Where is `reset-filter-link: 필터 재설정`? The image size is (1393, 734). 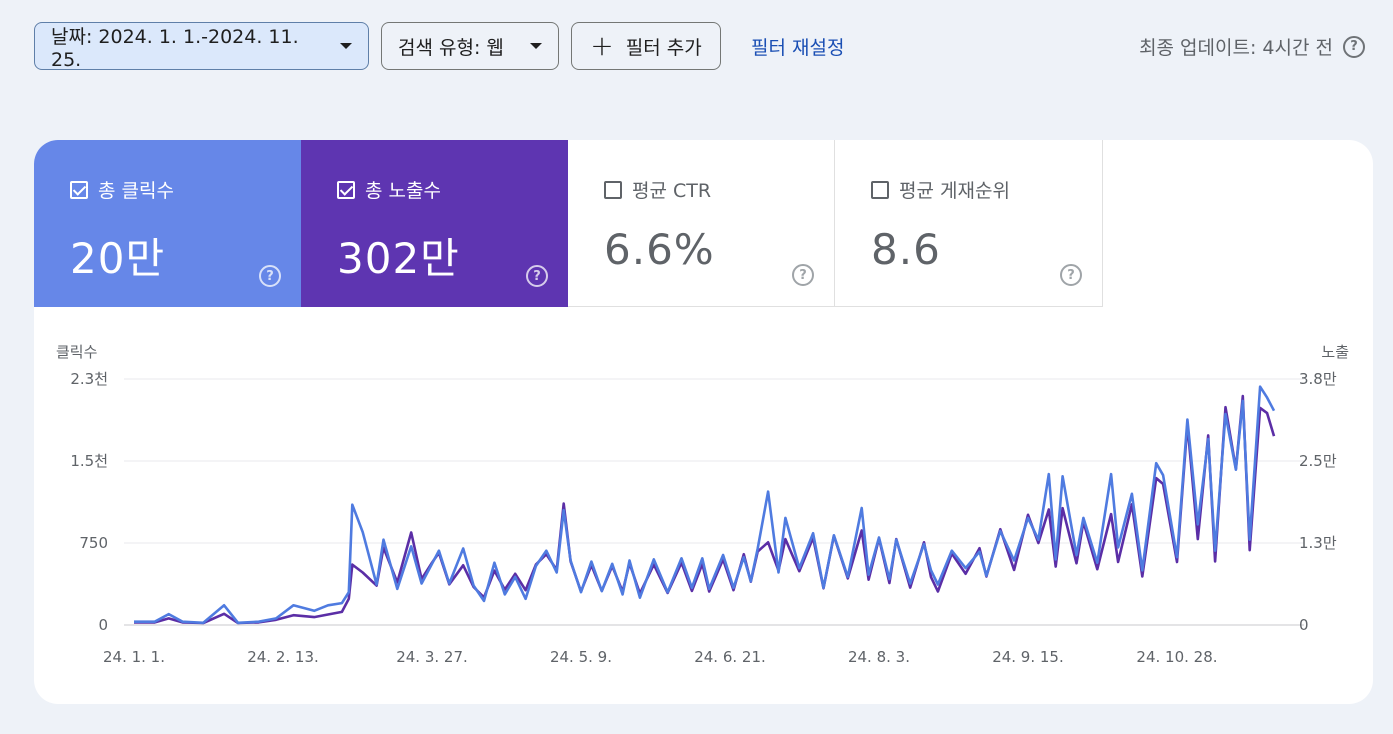
reset-filter-link: 필터 재설정 is located at coordinates (798, 48).